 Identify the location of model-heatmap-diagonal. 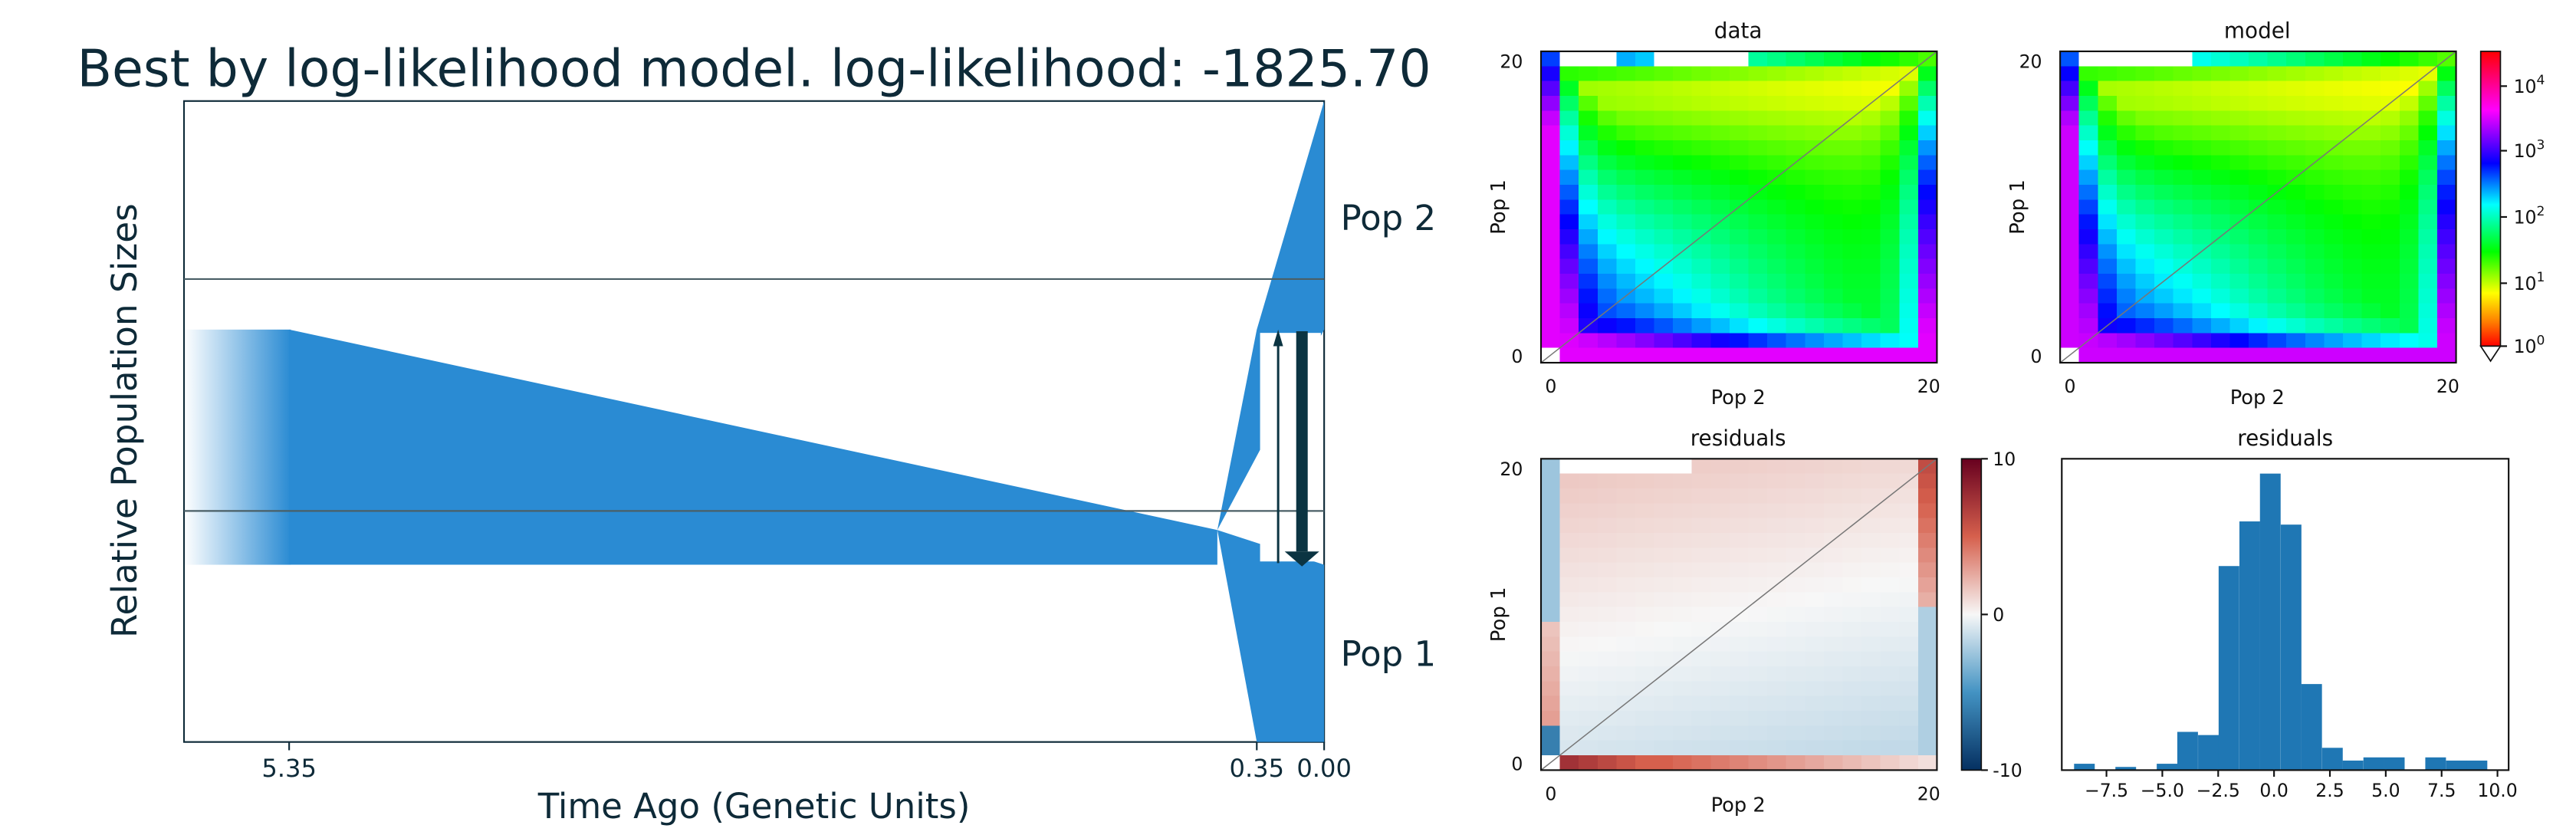
(2258, 207).